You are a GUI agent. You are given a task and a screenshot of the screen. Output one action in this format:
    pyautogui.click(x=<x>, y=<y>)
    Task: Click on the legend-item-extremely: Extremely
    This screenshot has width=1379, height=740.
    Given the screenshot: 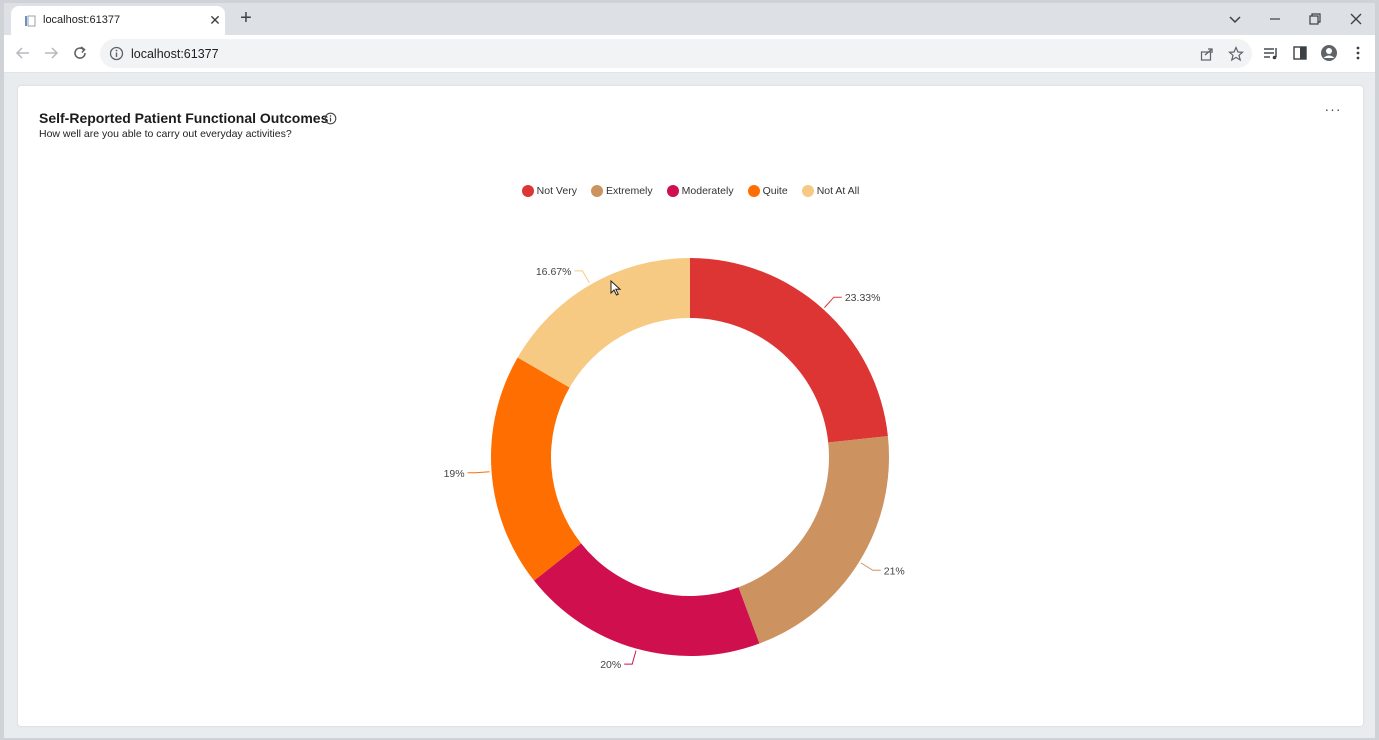 What is the action you would take?
    pyautogui.click(x=621, y=191)
    